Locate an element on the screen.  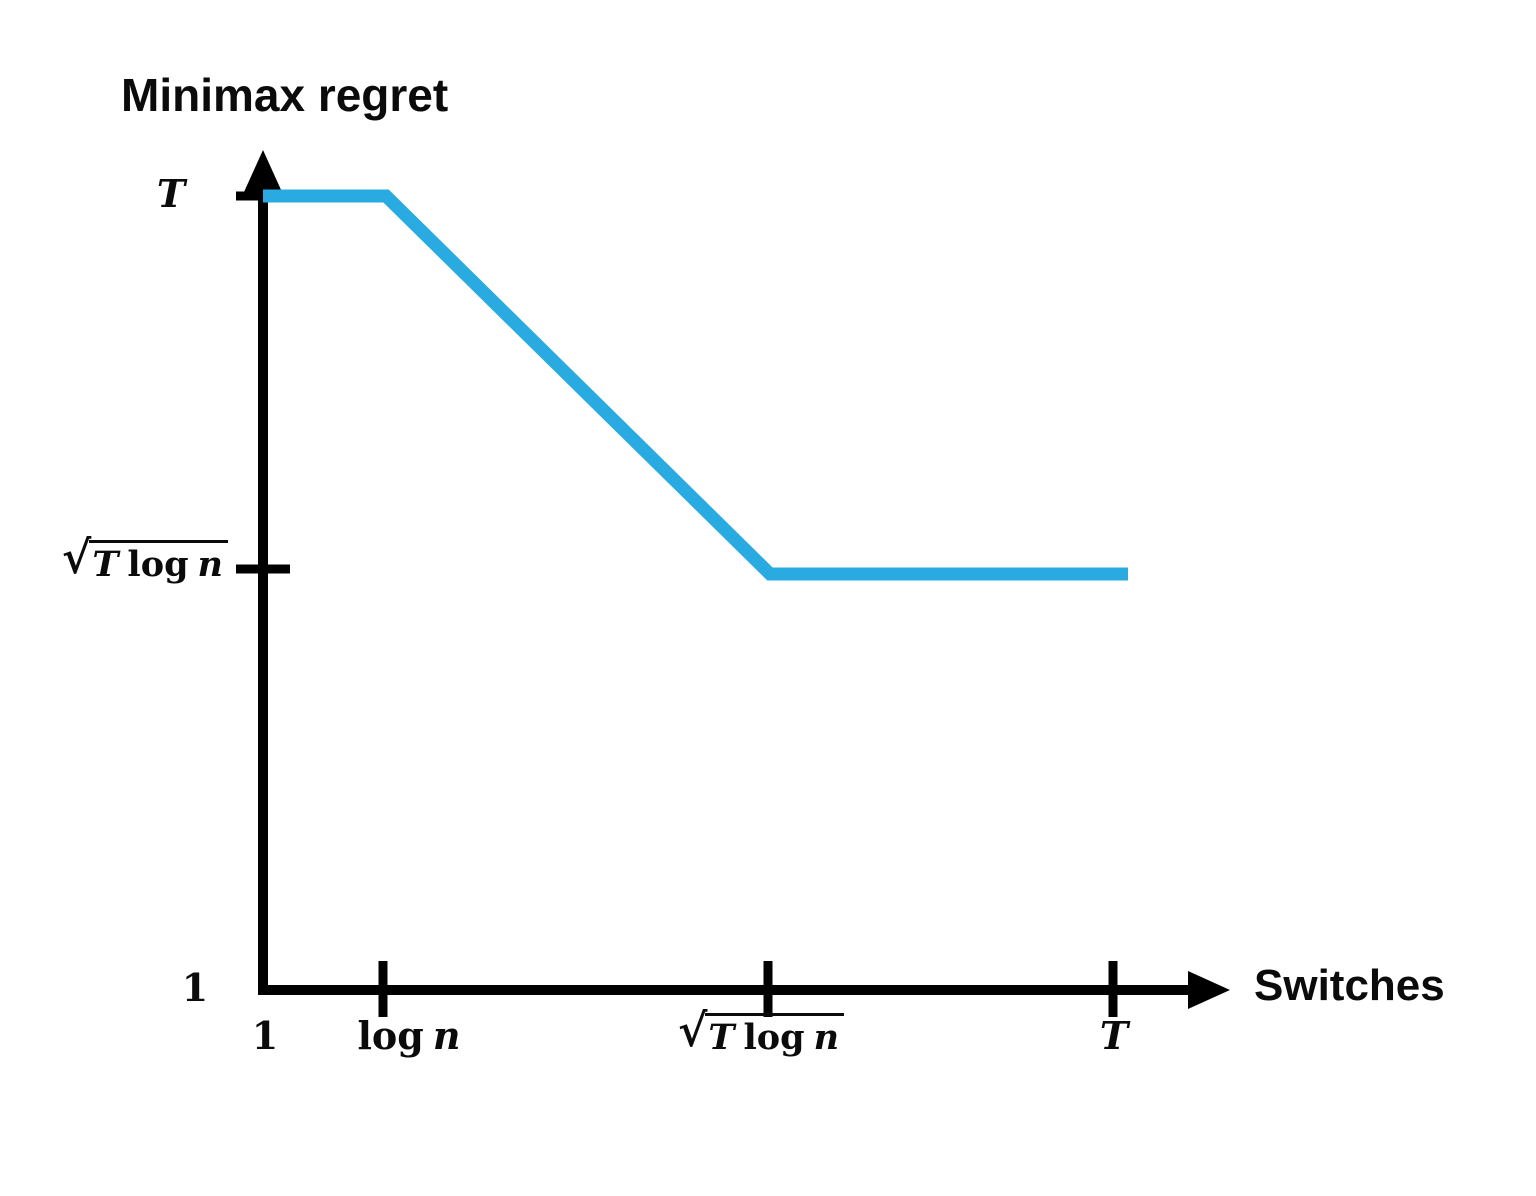
logn-expression: log n is located at coordinates (409, 1036).